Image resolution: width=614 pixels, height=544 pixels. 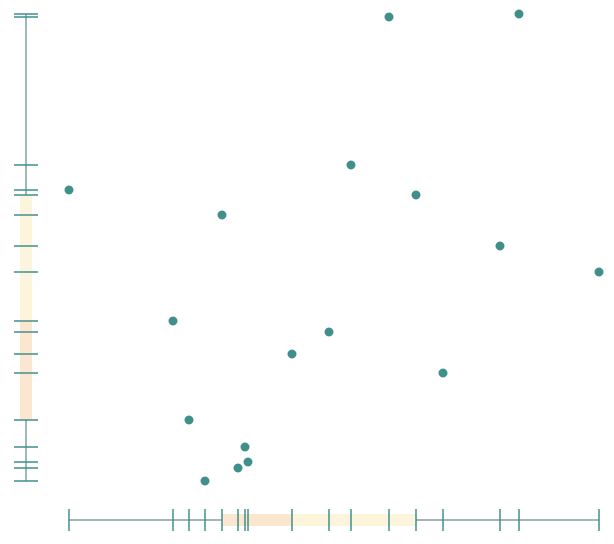 I want to click on x-box-low, so click(x=257, y=520).